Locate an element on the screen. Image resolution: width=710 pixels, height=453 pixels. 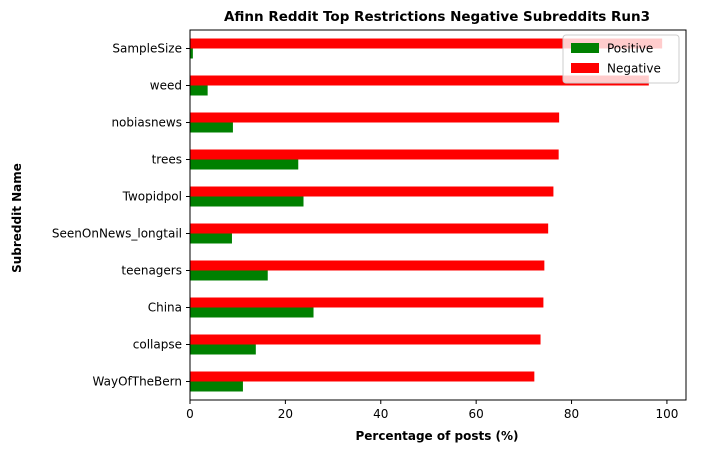
x-tick-label-20: 20 is located at coordinates (285, 414).